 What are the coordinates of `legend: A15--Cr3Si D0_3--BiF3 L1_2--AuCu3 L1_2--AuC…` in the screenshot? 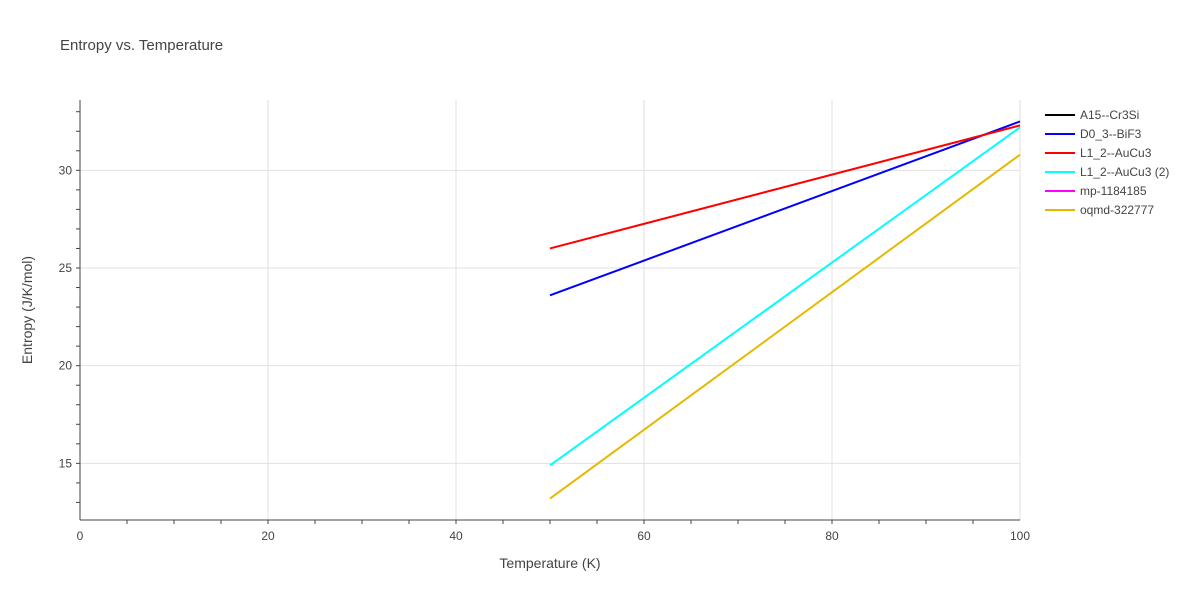 It's located at (1107, 162).